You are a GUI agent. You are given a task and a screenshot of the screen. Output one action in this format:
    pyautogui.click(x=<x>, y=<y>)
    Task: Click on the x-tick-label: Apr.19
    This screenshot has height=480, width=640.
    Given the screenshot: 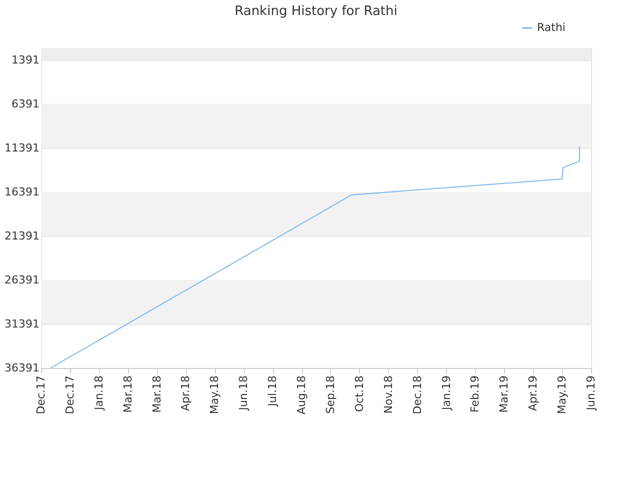 What is the action you would take?
    pyautogui.click(x=533, y=394)
    